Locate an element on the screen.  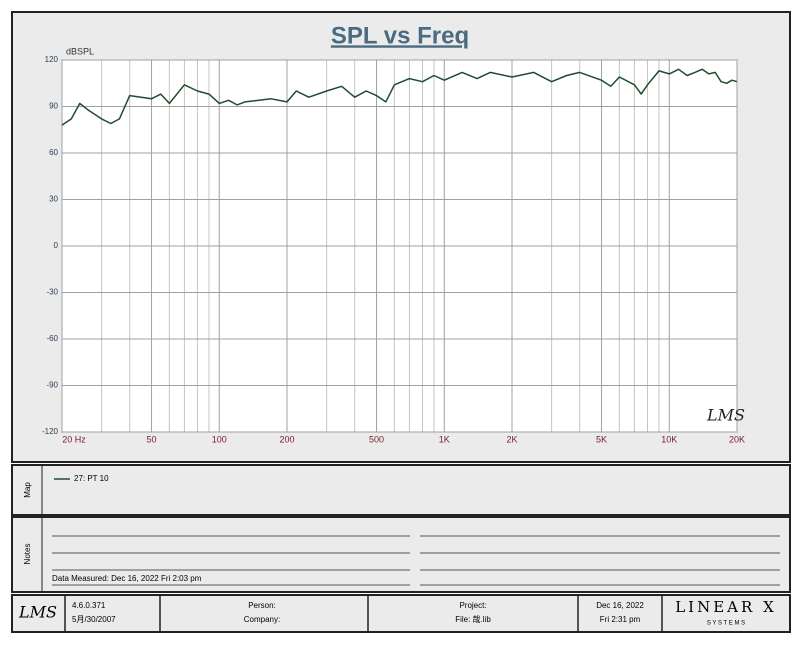
y-tick-label: 60 is located at coordinates (53, 152).